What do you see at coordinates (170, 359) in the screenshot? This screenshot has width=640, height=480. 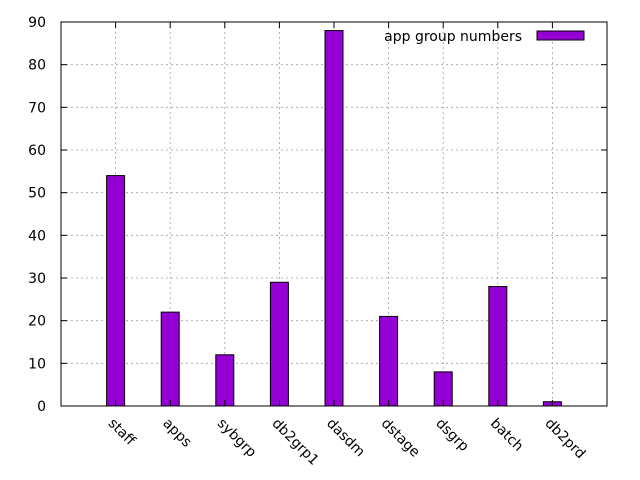 I see `bar-apps` at bounding box center [170, 359].